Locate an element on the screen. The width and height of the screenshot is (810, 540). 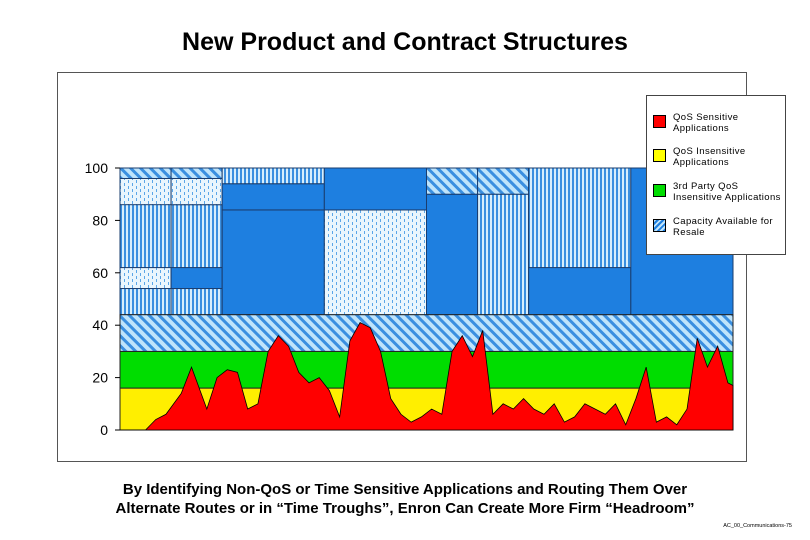
legend-item-capacity: Capacity Available for Resale is located at coordinates (719, 233).